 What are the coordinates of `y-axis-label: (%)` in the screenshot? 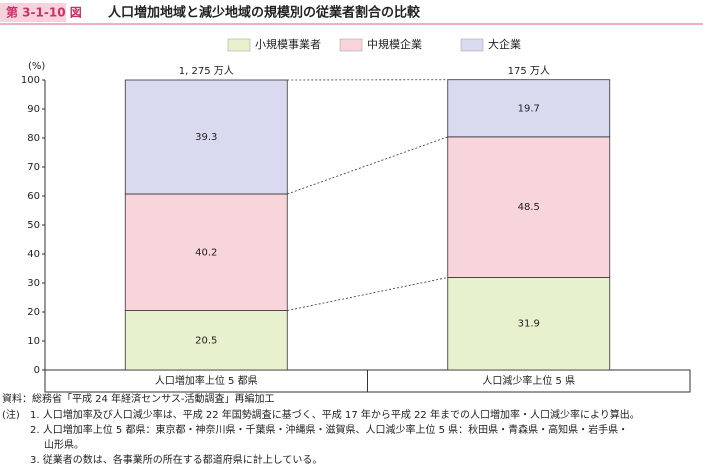 It's located at (36, 66).